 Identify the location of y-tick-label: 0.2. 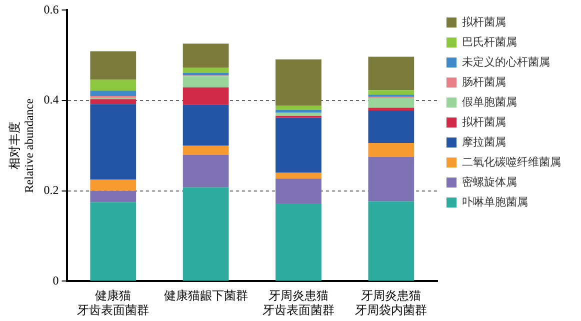
(51, 190).